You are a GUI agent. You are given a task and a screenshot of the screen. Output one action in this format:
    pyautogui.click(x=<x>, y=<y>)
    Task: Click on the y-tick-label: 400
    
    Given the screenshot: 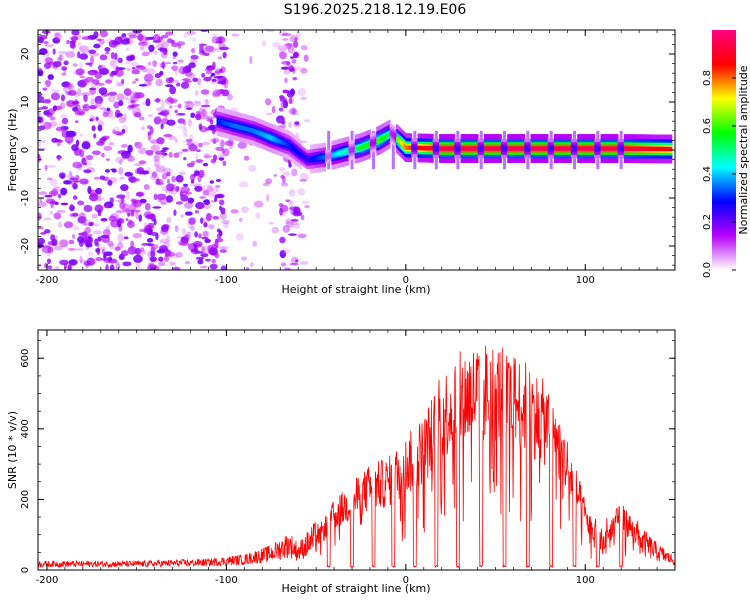 What is the action you would take?
    pyautogui.click(x=25, y=428)
    